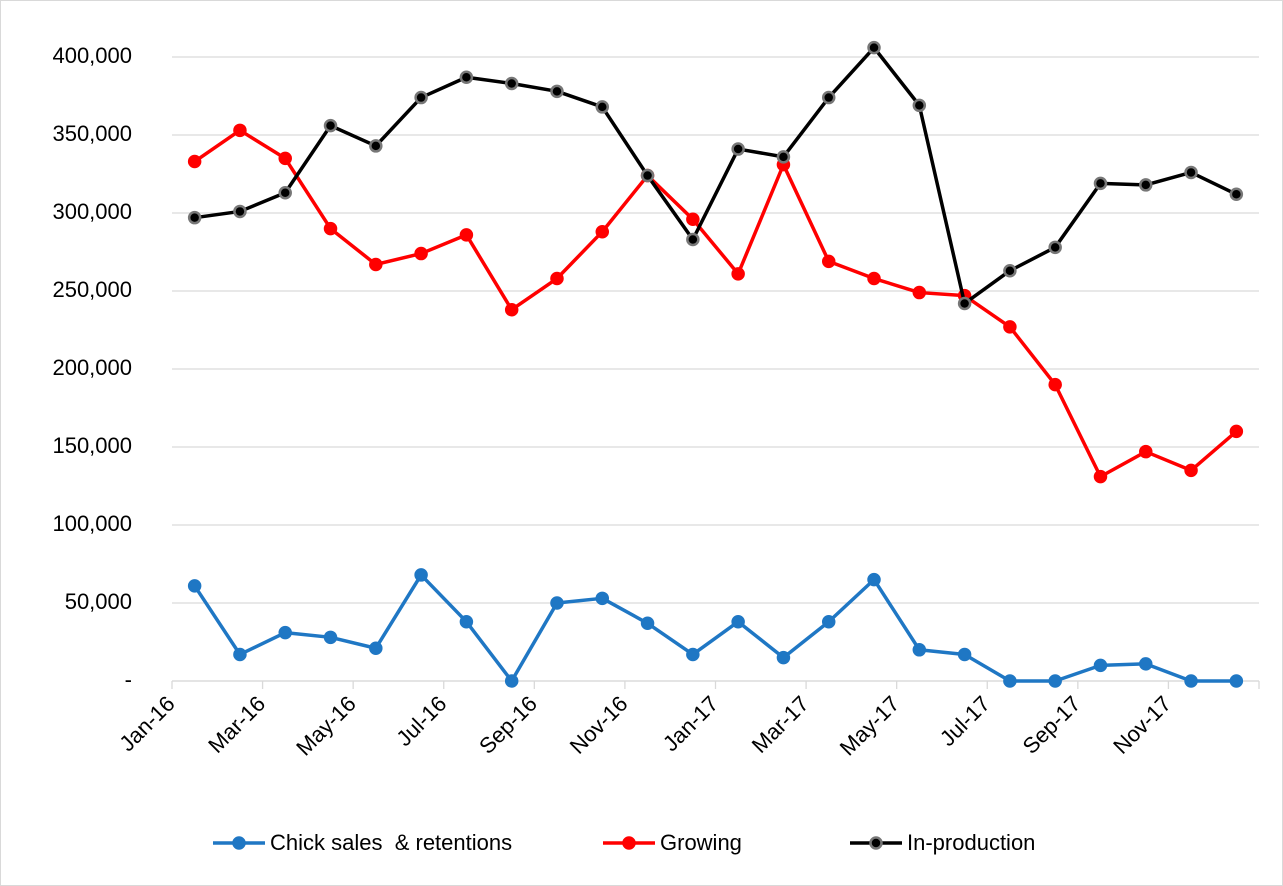  I want to click on legend-label: Chick sales & retentions, so click(391, 842).